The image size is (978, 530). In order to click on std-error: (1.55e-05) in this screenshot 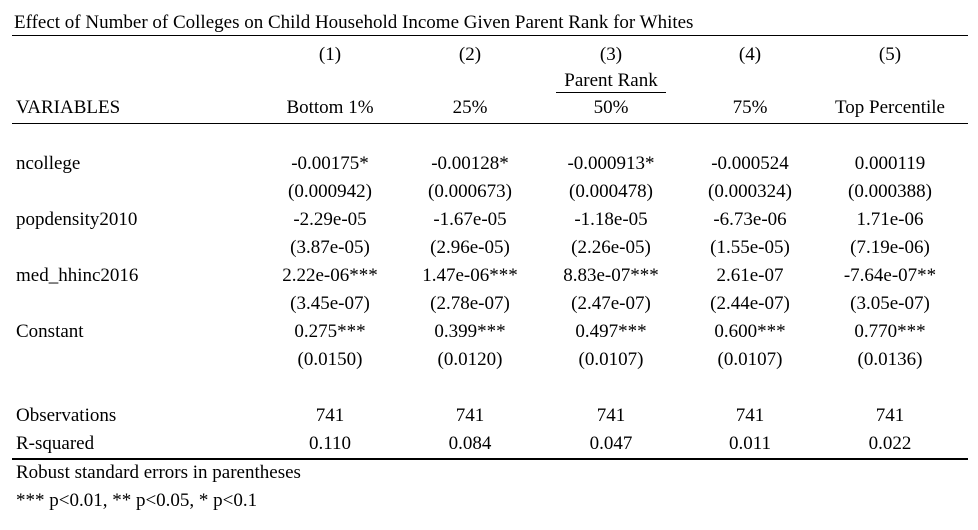, I will do `click(750, 247)`.